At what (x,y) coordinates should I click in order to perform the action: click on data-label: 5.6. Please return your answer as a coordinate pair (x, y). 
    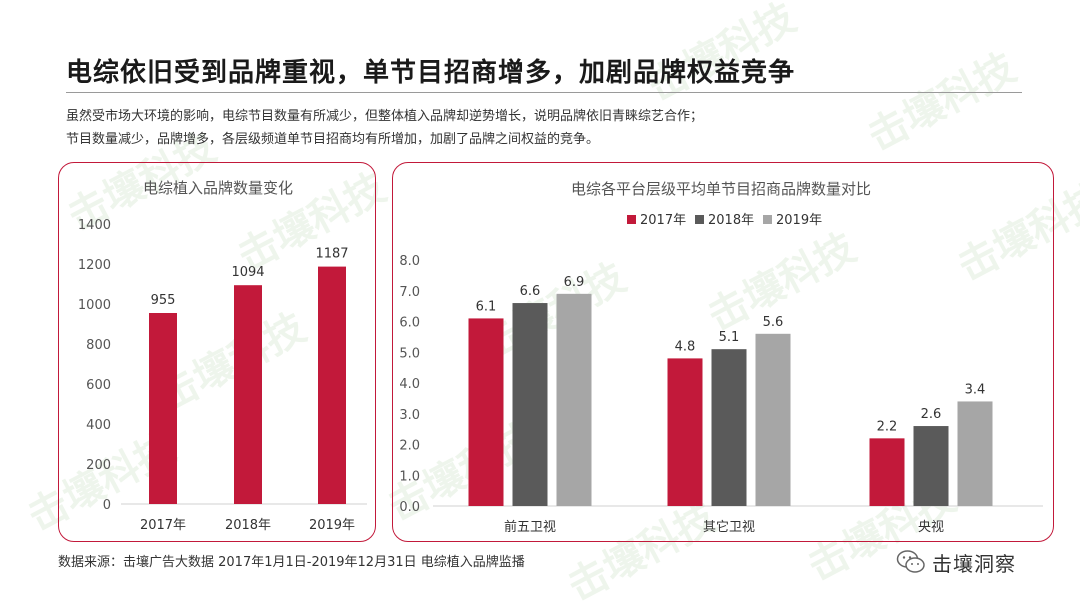
    Looking at the image, I should click on (773, 322).